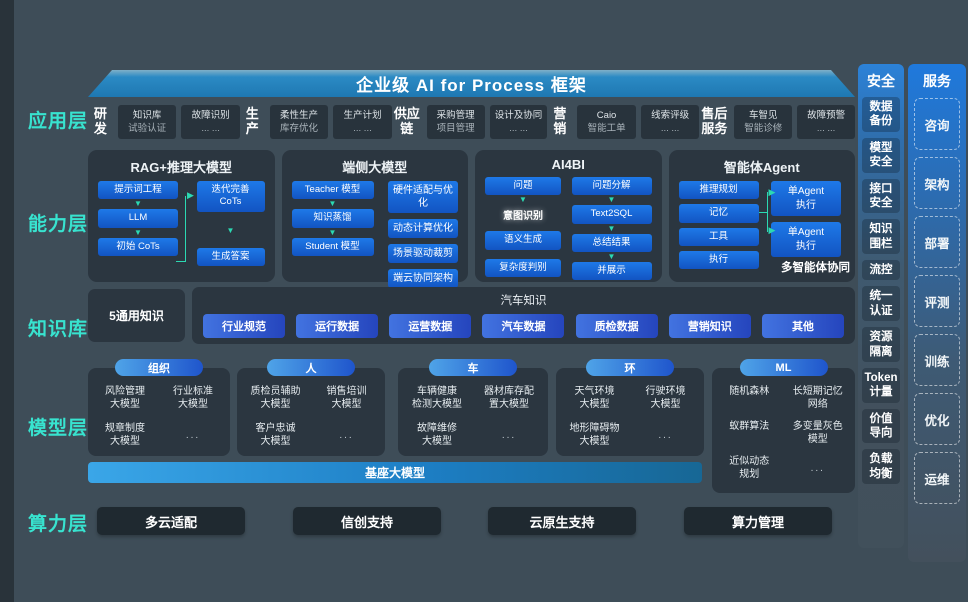 The height and width of the screenshot is (602, 968). Describe the element at coordinates (881, 236) in the screenshot. I see `security-item: 知识 围栏` at that location.